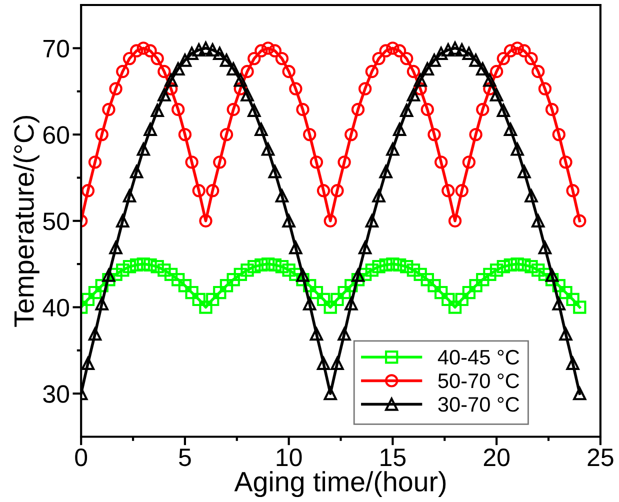 This screenshot has width=619, height=502. Describe the element at coordinates (340, 484) in the screenshot. I see `x-axis-title: Aging time/(hour)` at that location.